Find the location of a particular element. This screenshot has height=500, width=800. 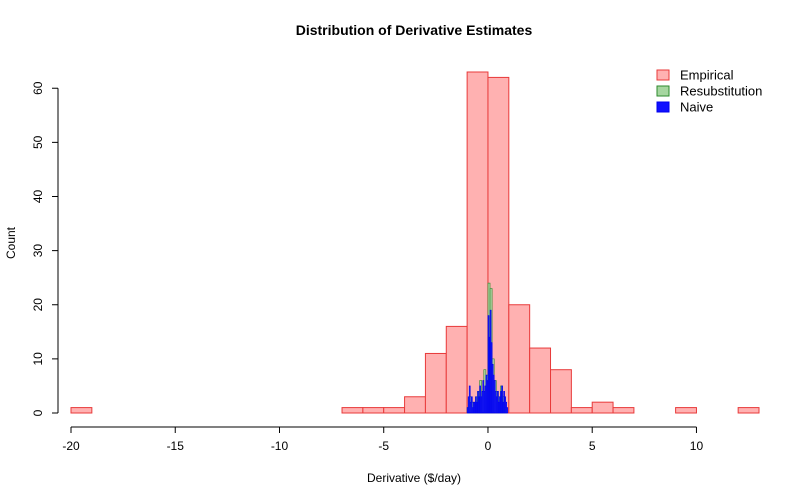

legend-swatch-empirical is located at coordinates (663, 75).